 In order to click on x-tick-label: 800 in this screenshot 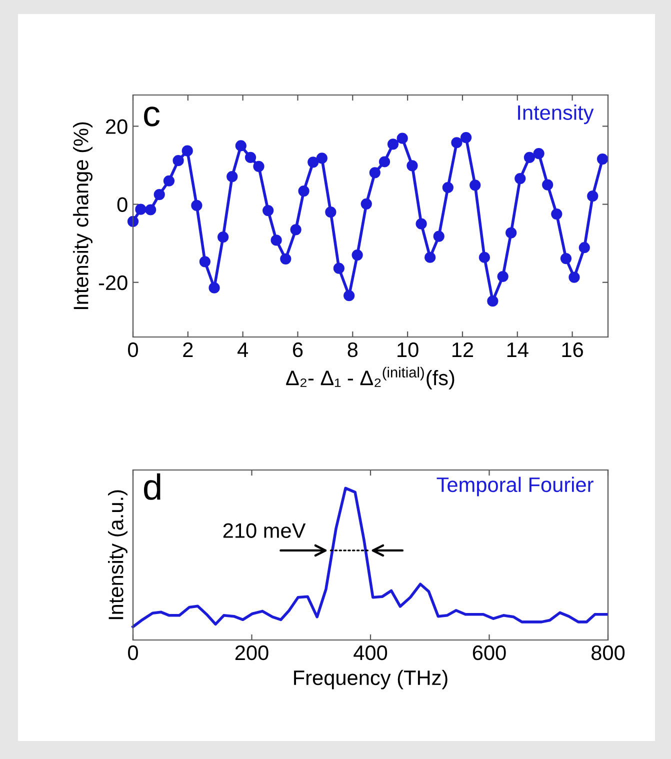, I will do `click(608, 652)`.